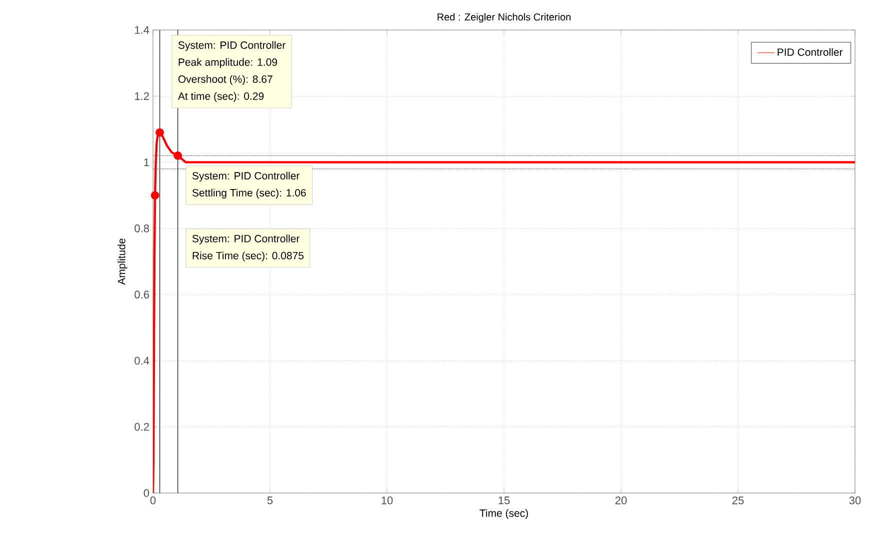 The height and width of the screenshot is (547, 875). Describe the element at coordinates (738, 500) in the screenshot. I see `x-tick-label: 25` at that location.